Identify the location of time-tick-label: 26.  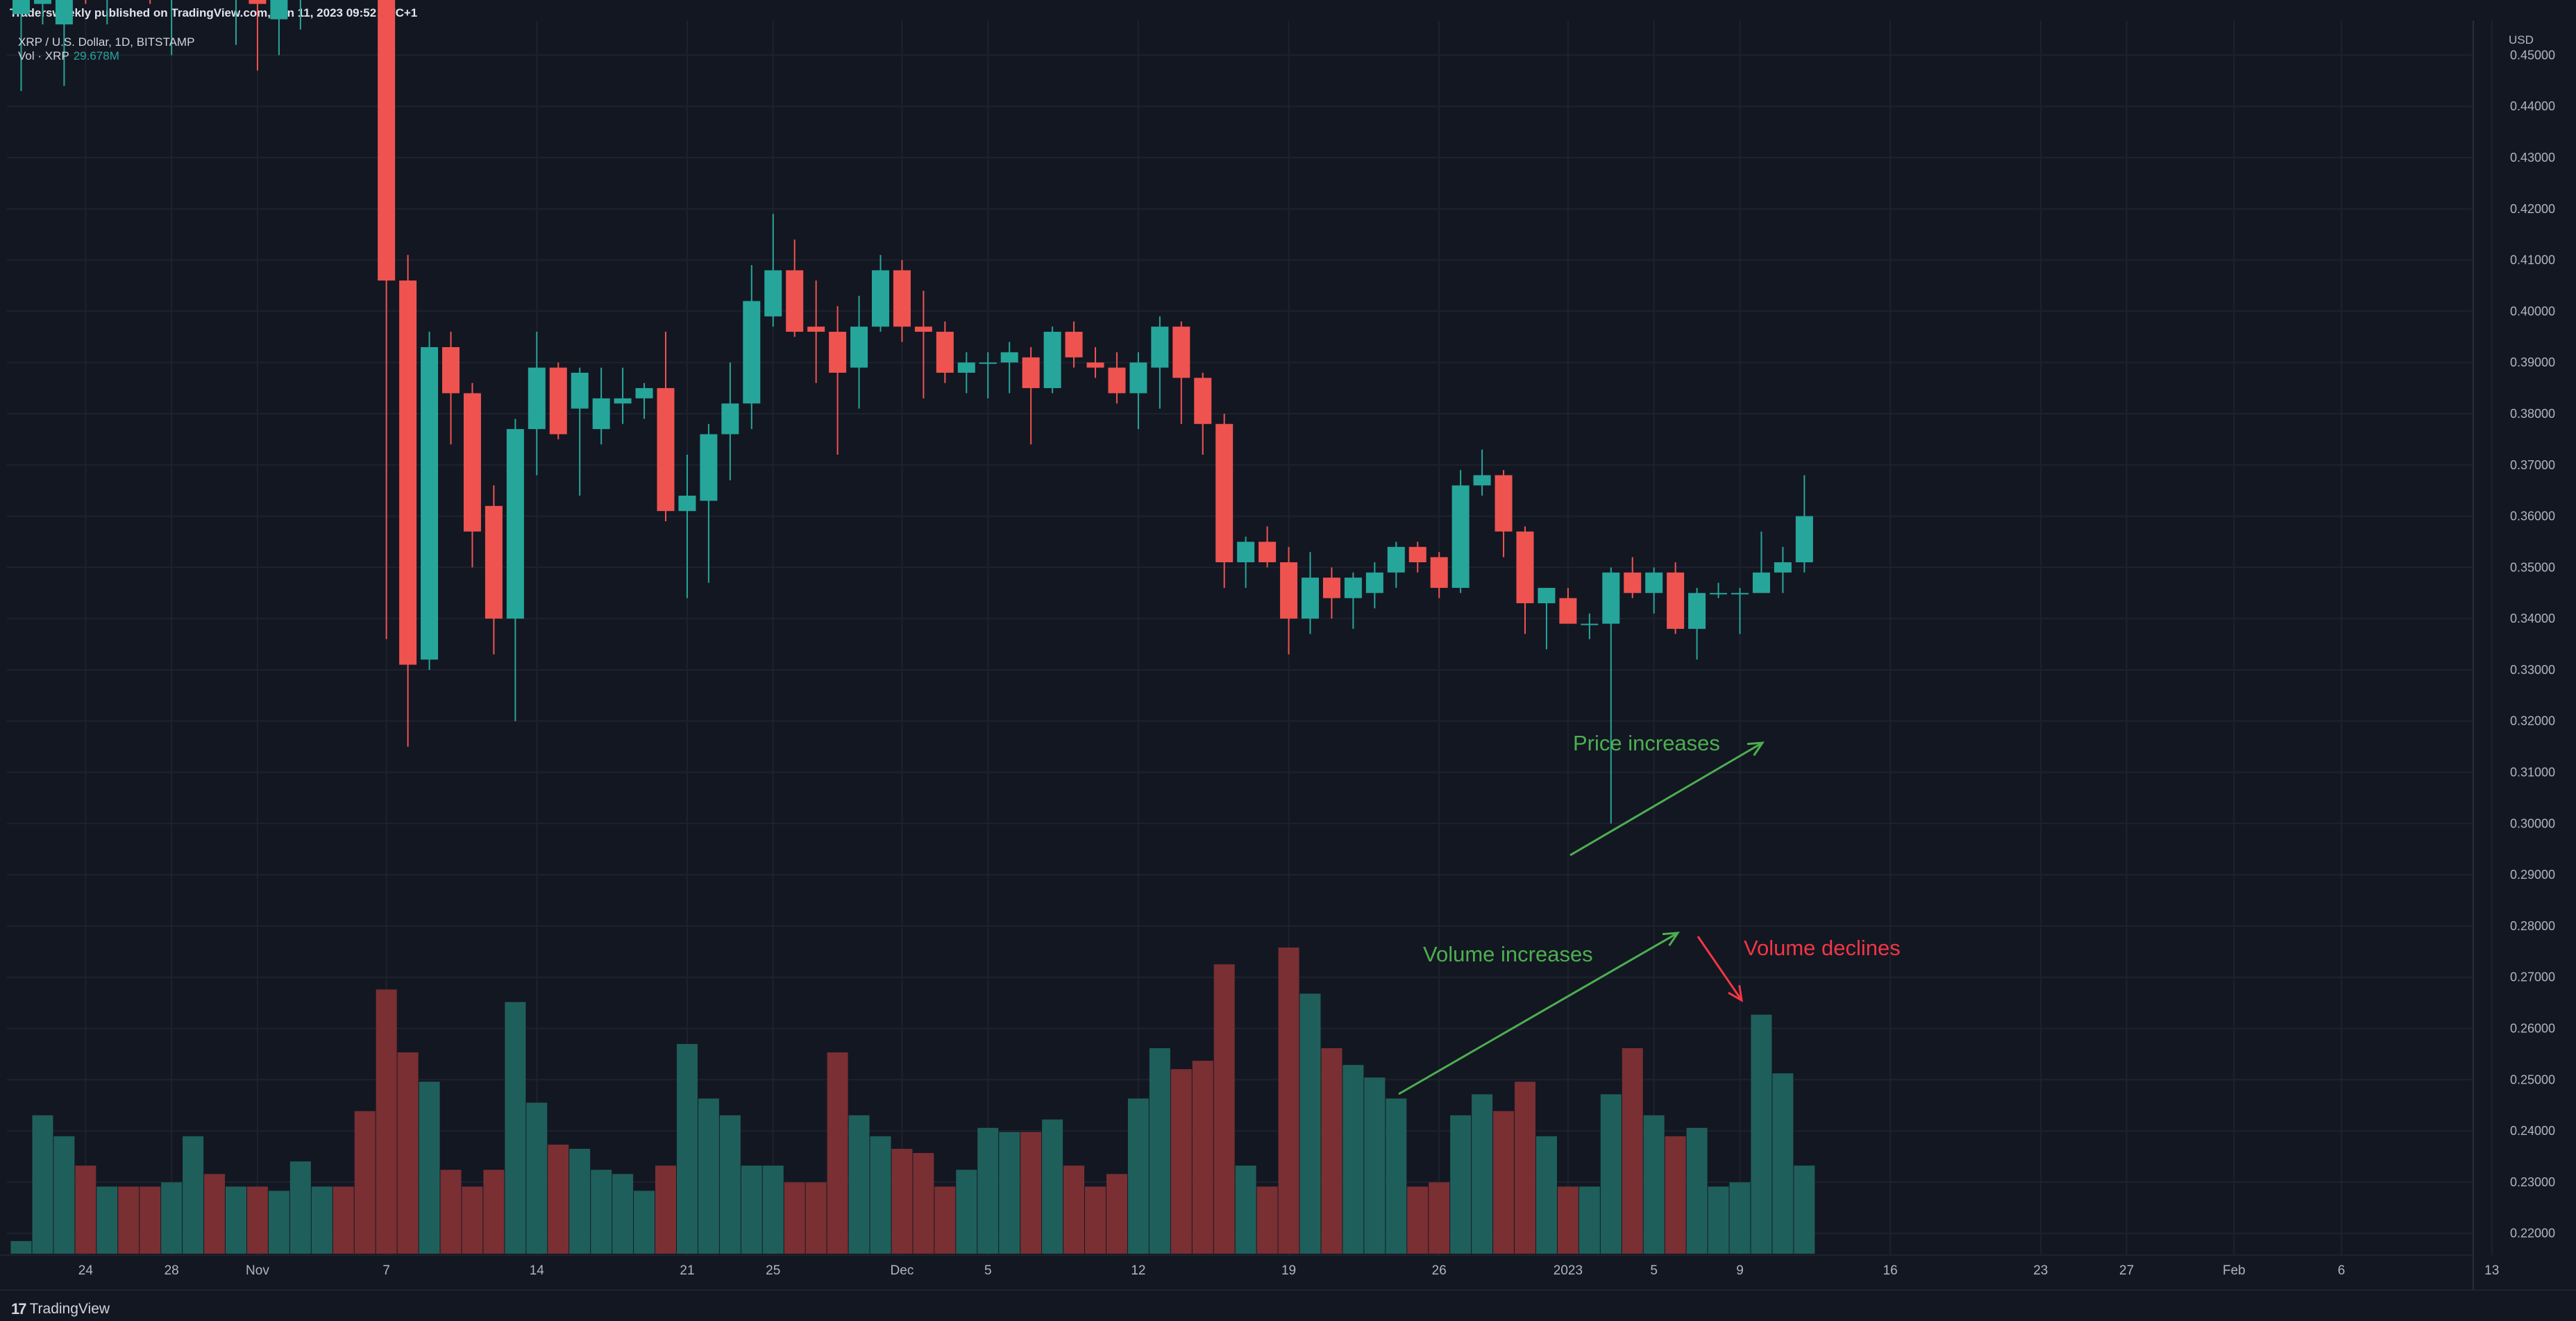
(1439, 1270).